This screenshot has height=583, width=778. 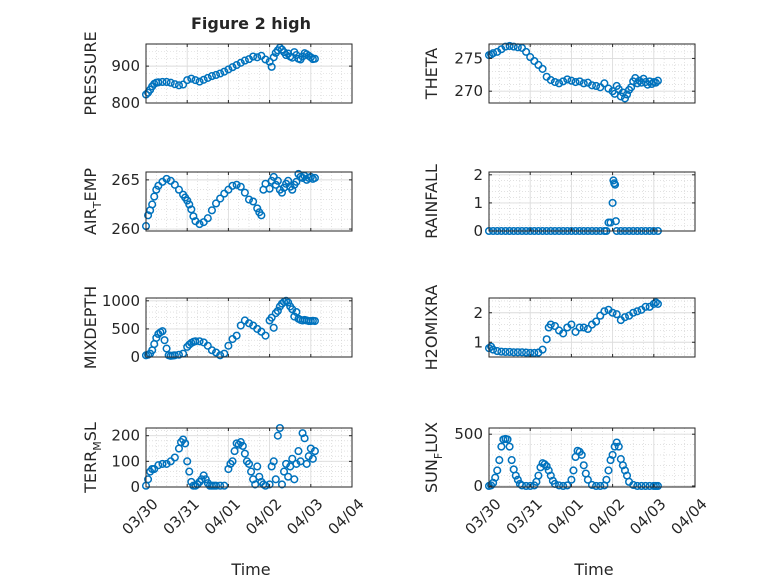 I want to click on x-tick-label: 04/04, so click(x=345, y=516).